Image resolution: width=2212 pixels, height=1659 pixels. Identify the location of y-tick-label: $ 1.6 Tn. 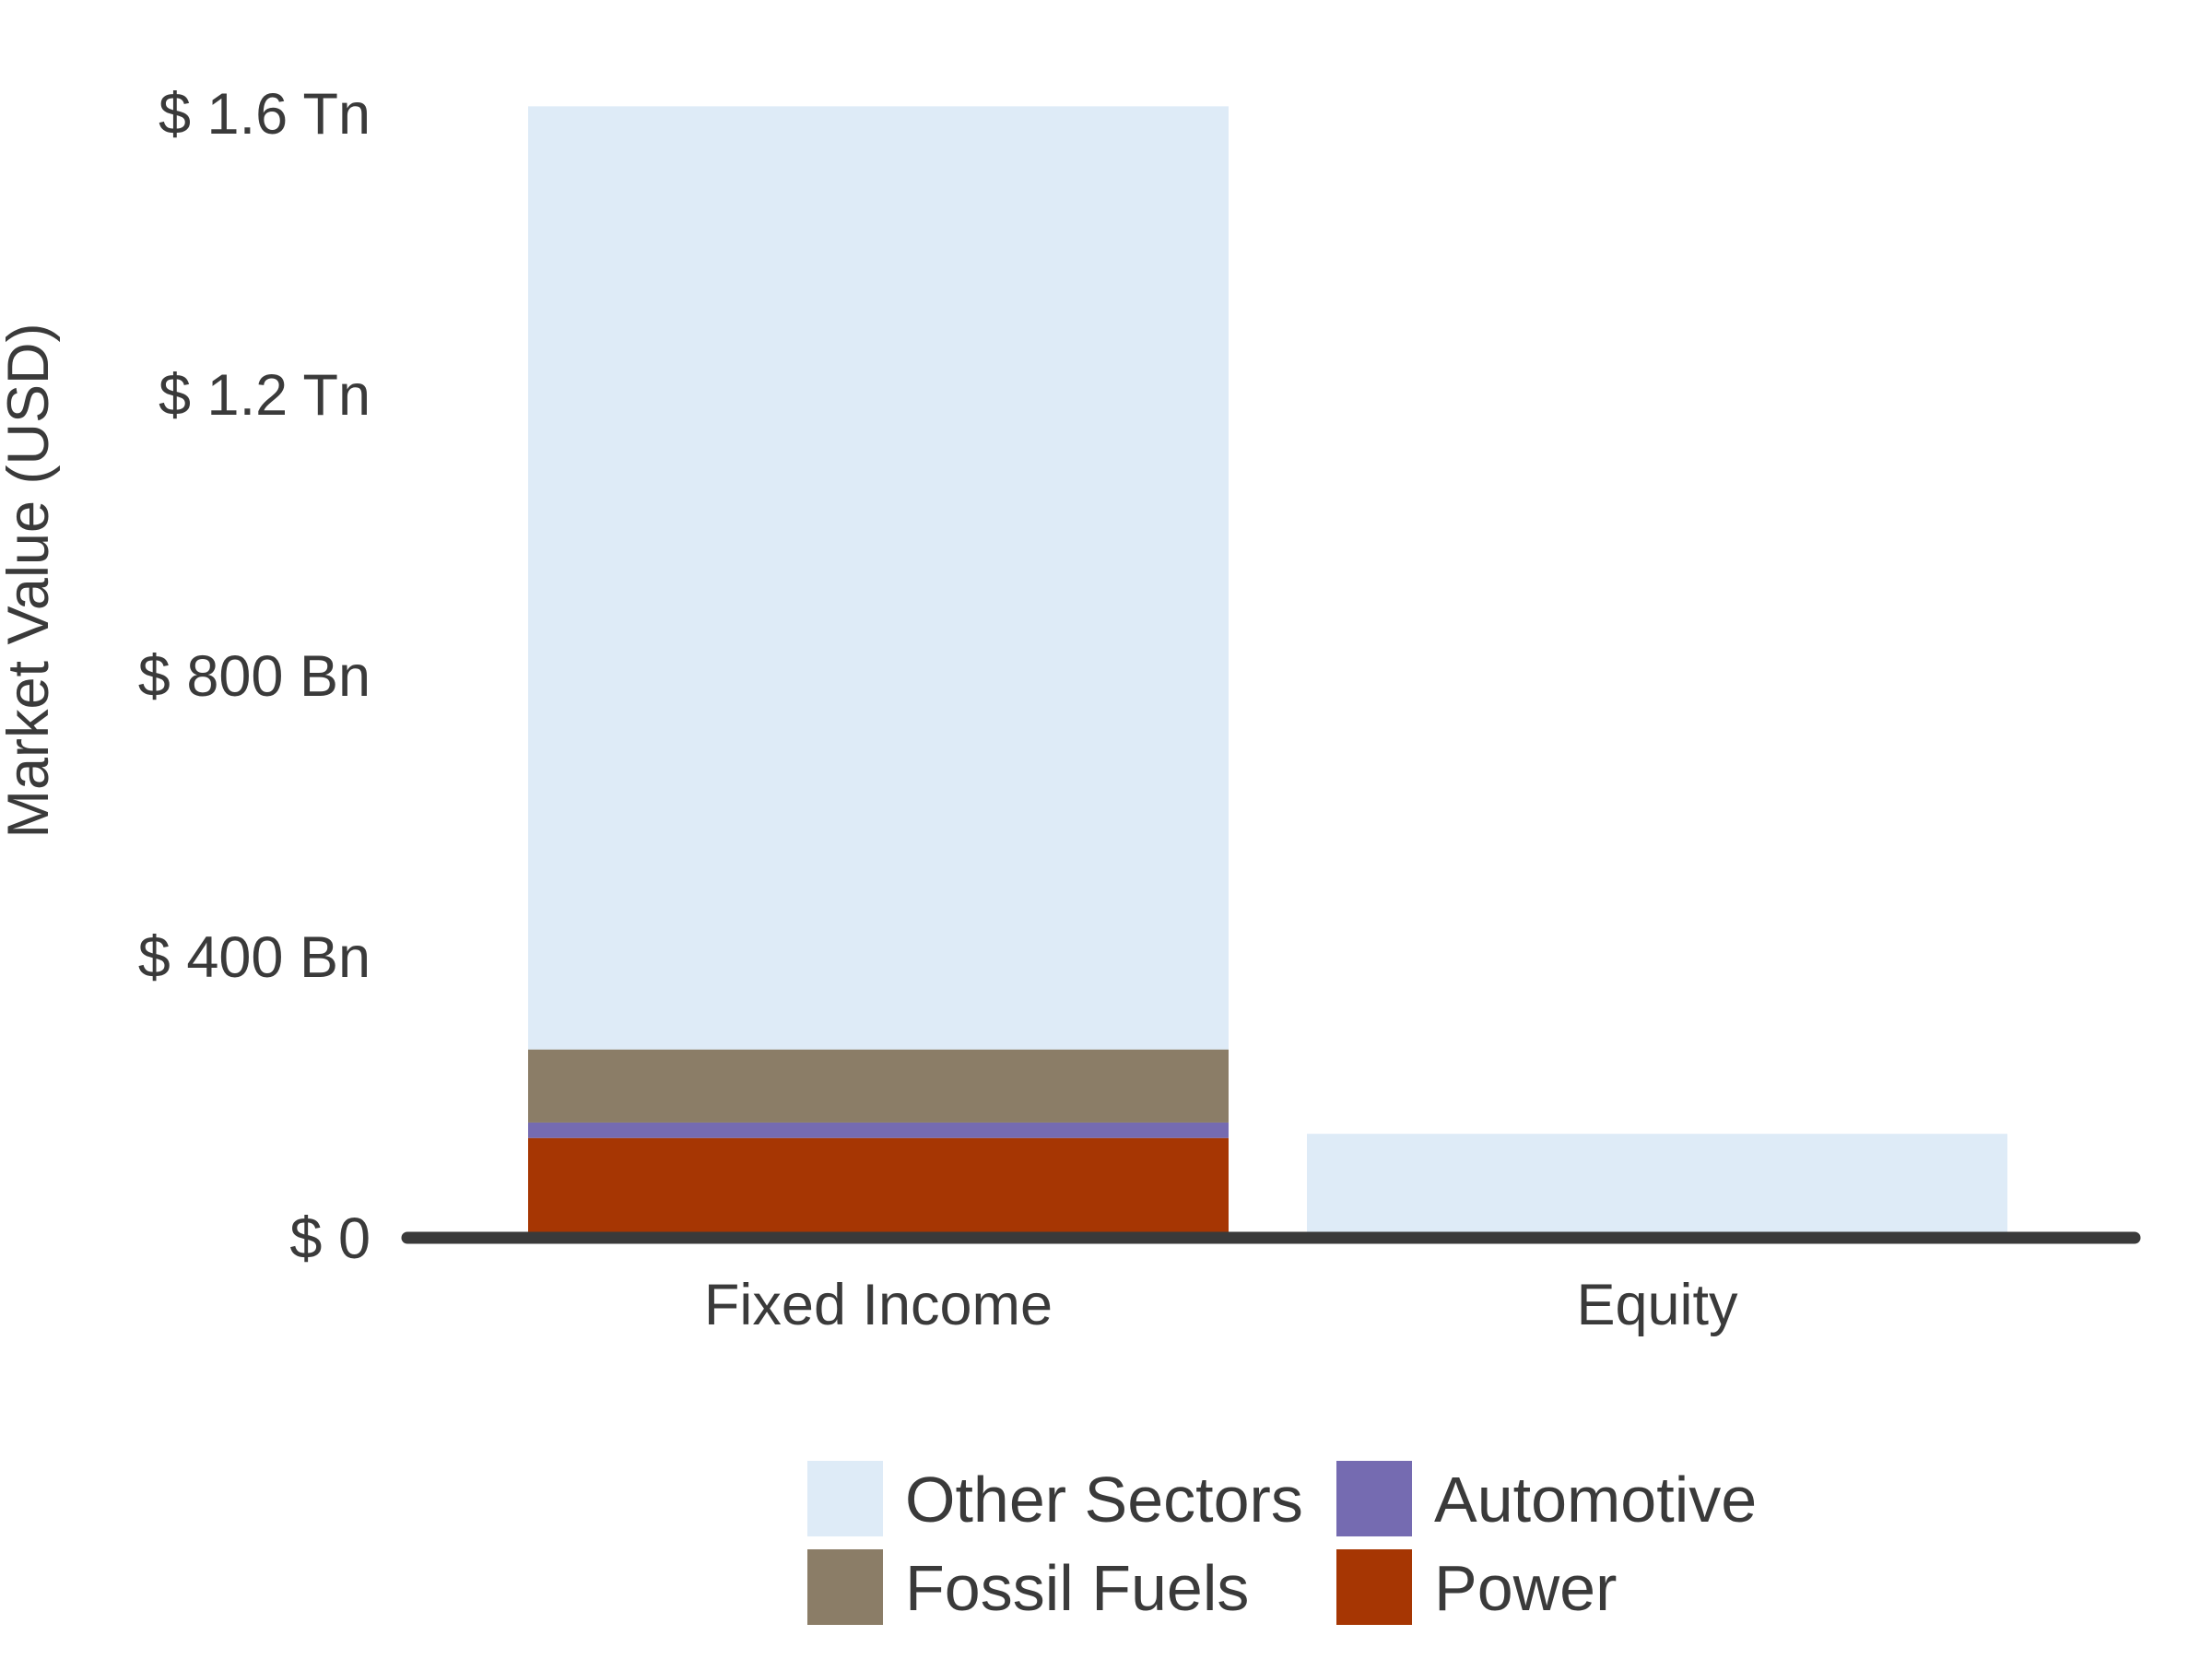
(265, 114).